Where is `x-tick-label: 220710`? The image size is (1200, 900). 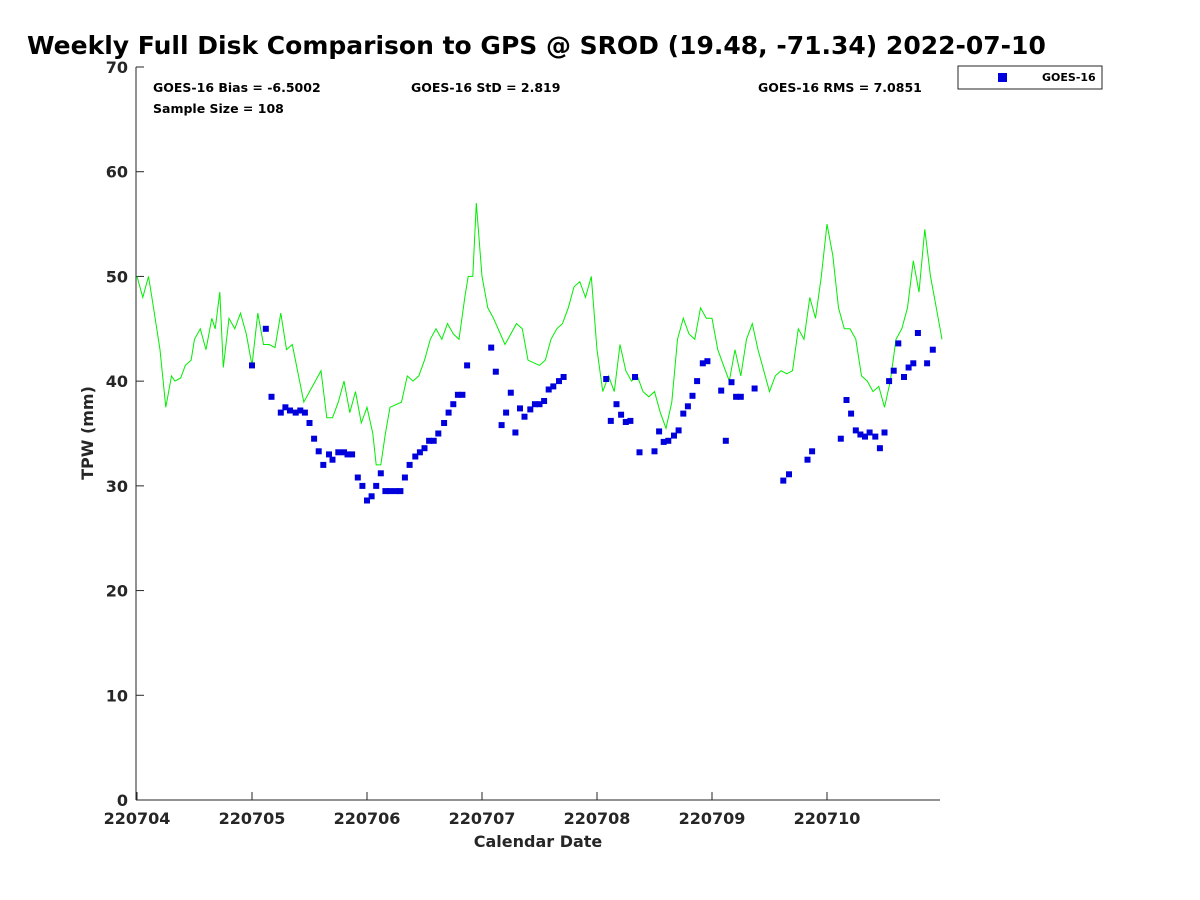
x-tick-label: 220710 is located at coordinates (827, 818).